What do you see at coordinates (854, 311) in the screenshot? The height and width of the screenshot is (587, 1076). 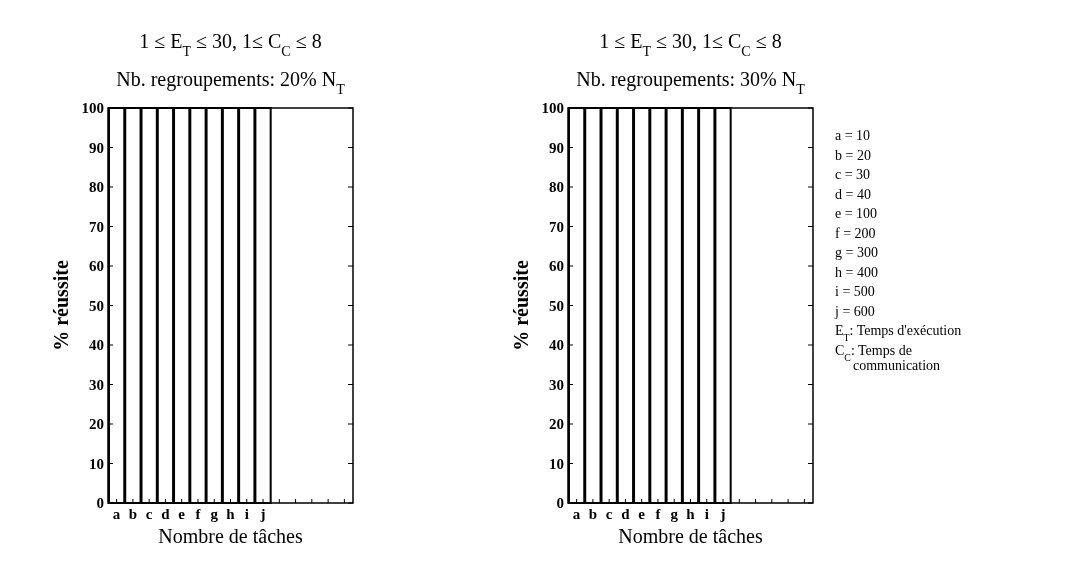 I see `text: j = 600` at bounding box center [854, 311].